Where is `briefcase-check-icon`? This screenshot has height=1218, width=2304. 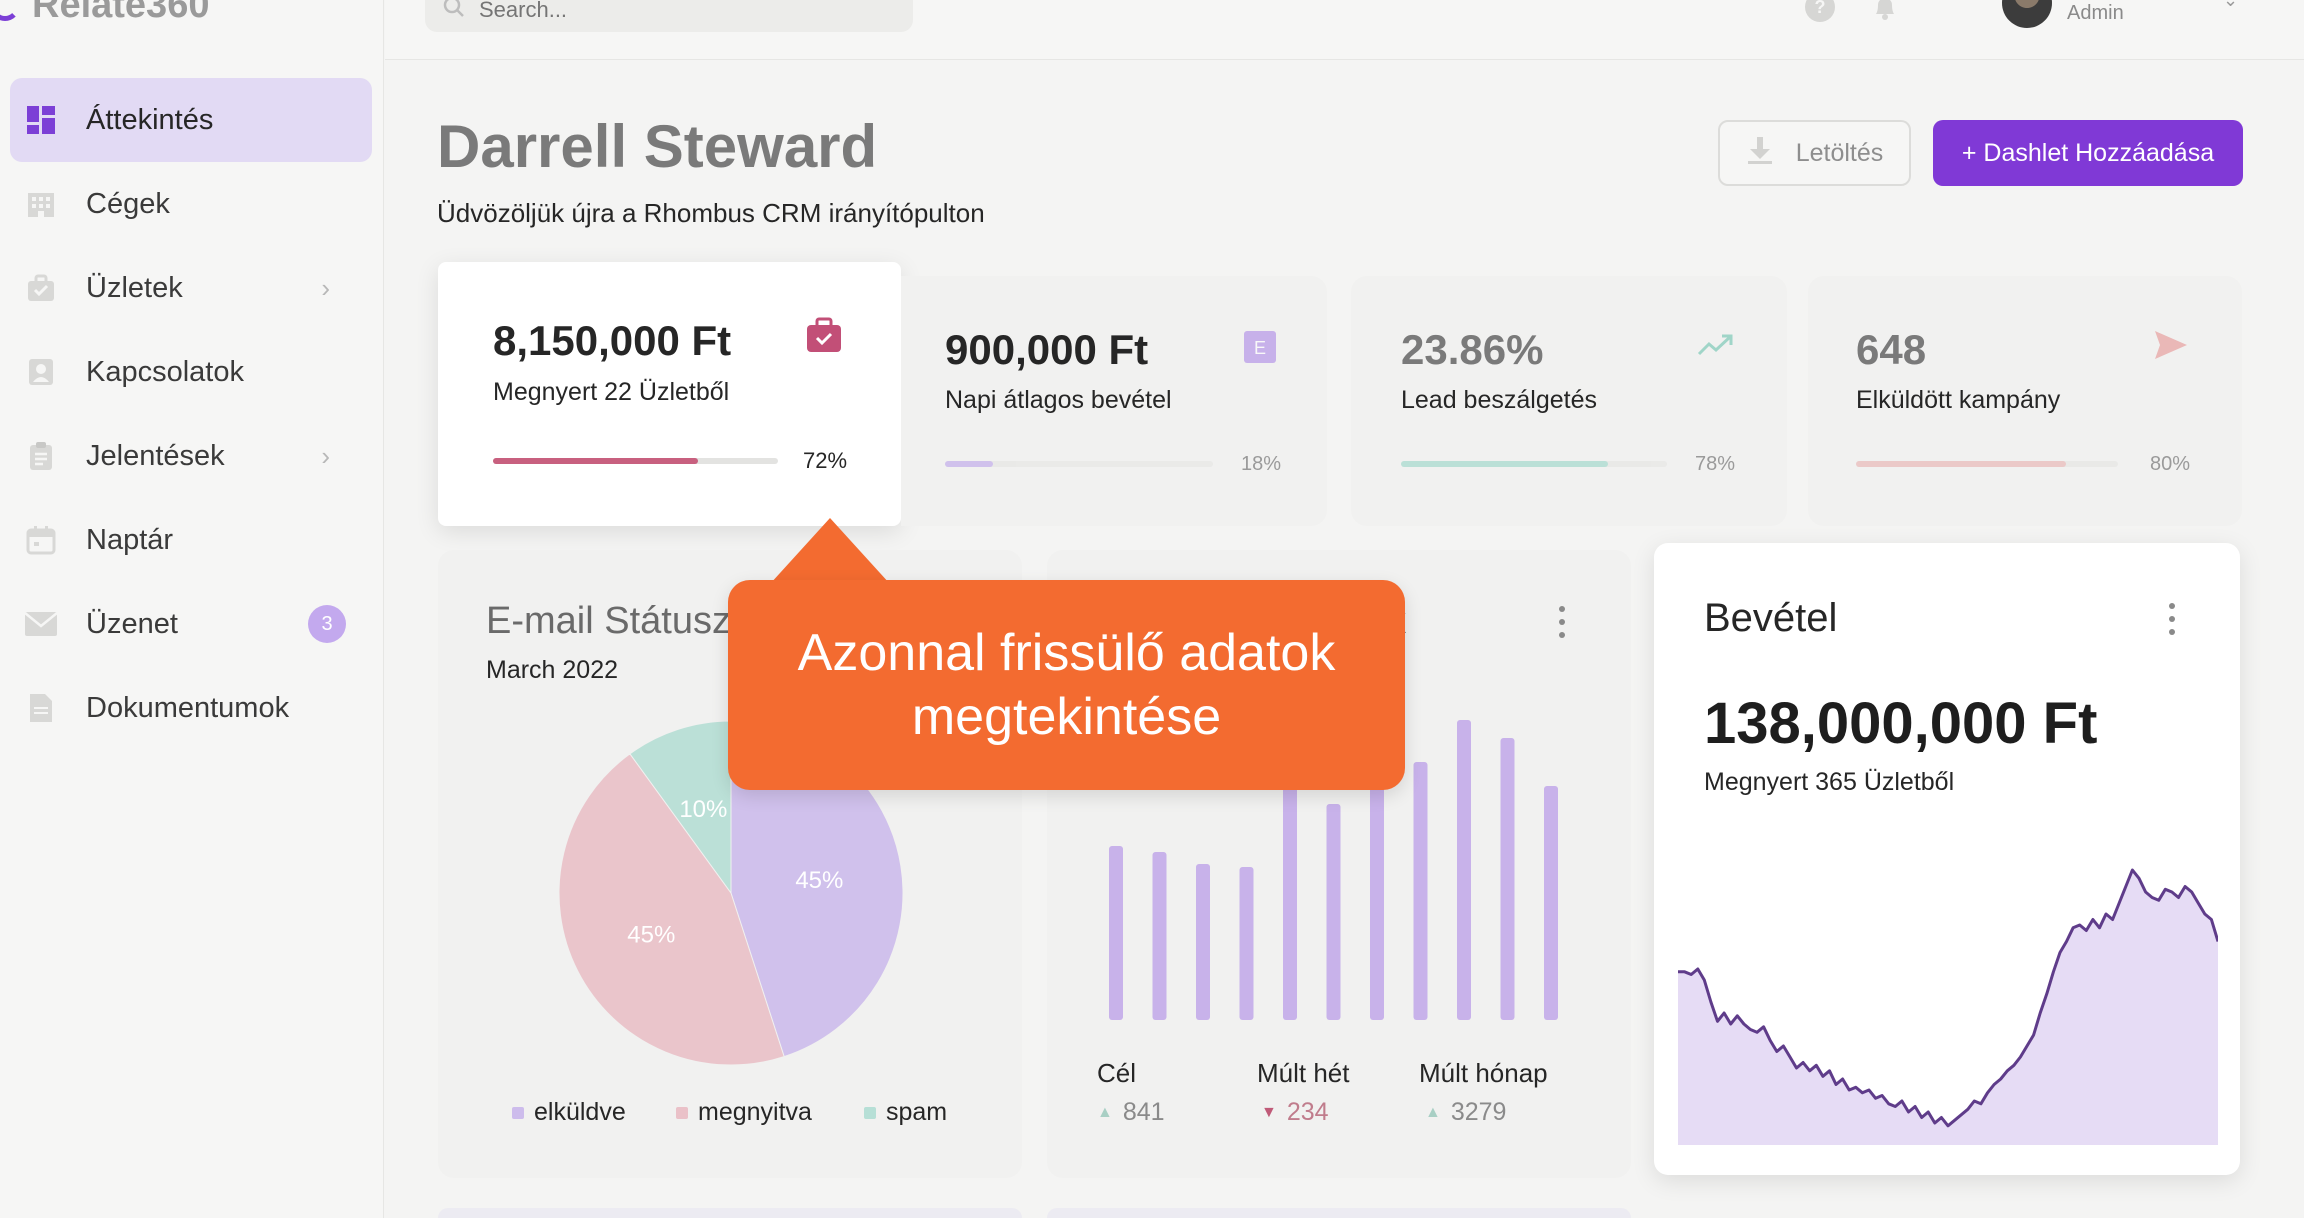 briefcase-check-icon is located at coordinates (824, 335).